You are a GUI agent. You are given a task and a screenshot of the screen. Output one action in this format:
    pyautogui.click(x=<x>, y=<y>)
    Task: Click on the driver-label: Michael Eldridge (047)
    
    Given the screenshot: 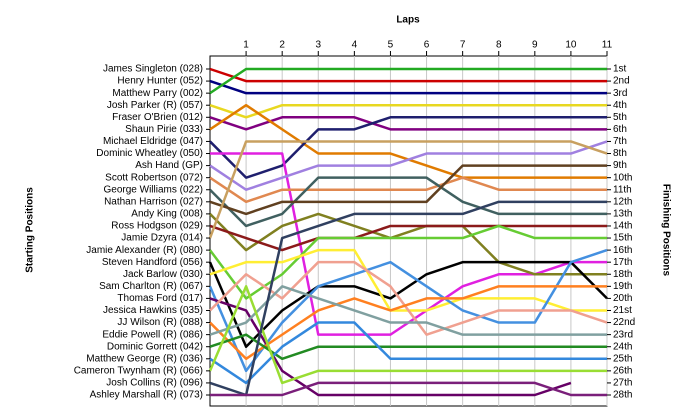 What is the action you would take?
    pyautogui.click(x=153, y=141)
    